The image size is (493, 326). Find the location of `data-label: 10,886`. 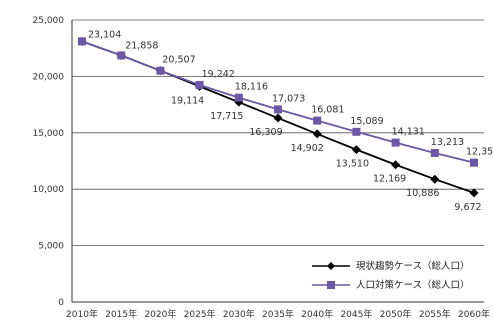

data-label: 10,886 is located at coordinates (422, 193).